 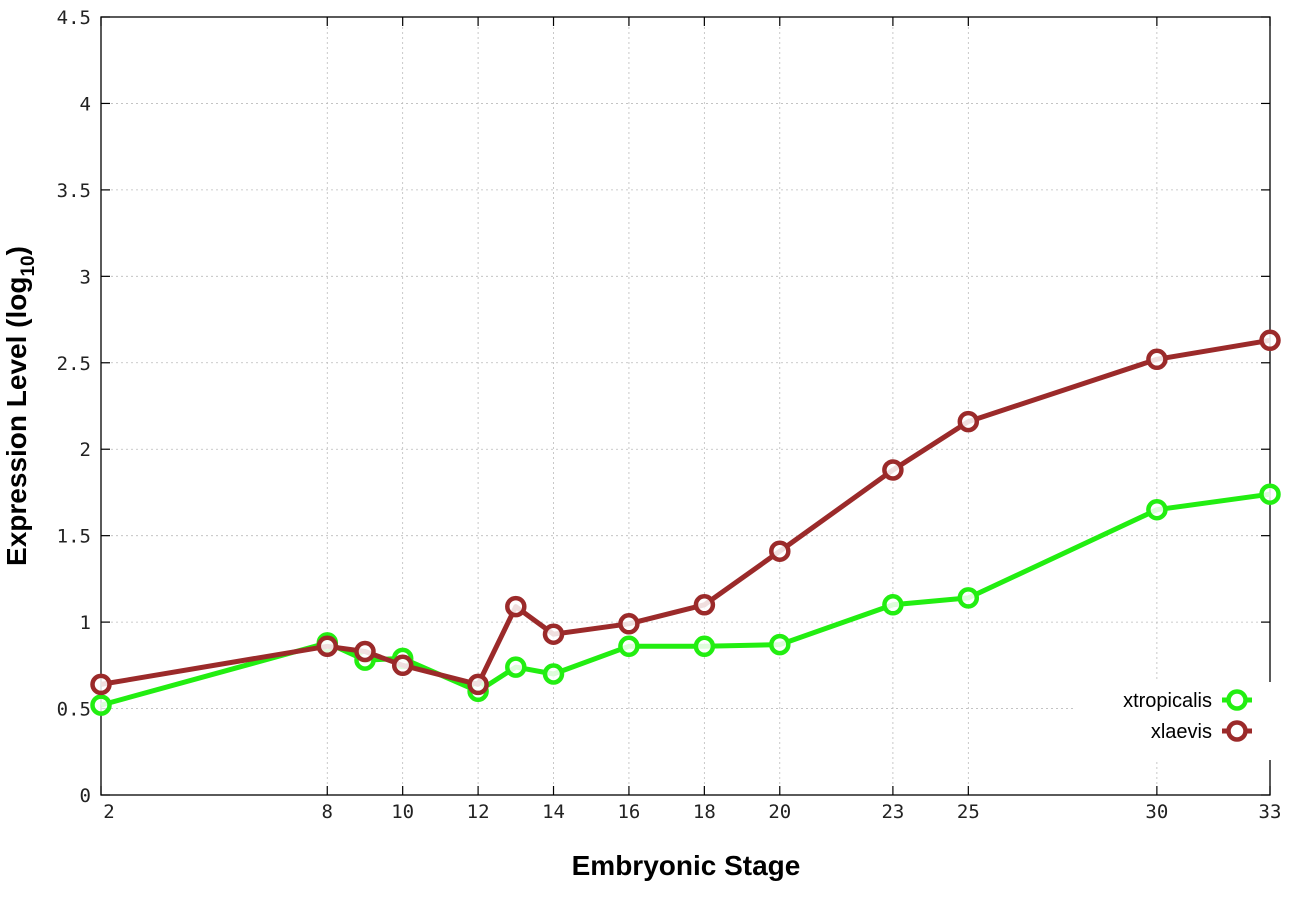 What do you see at coordinates (779, 812) in the screenshot?
I see `x-tick-label: 20` at bounding box center [779, 812].